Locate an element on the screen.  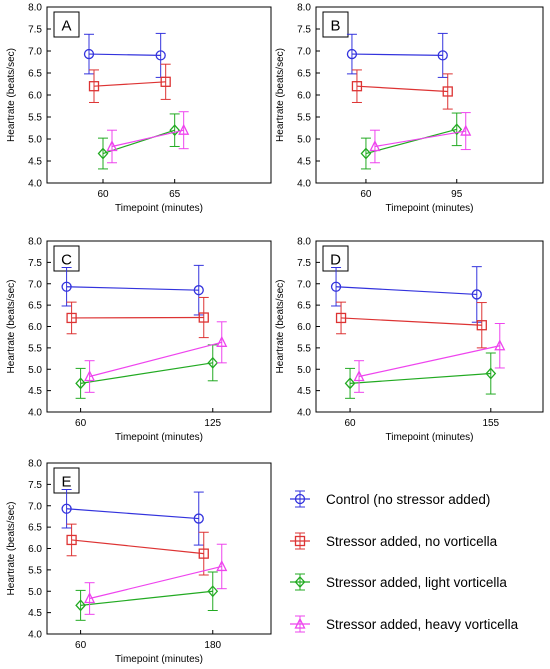
legend-label: Control (no stressor added) is located at coordinates (408, 499).